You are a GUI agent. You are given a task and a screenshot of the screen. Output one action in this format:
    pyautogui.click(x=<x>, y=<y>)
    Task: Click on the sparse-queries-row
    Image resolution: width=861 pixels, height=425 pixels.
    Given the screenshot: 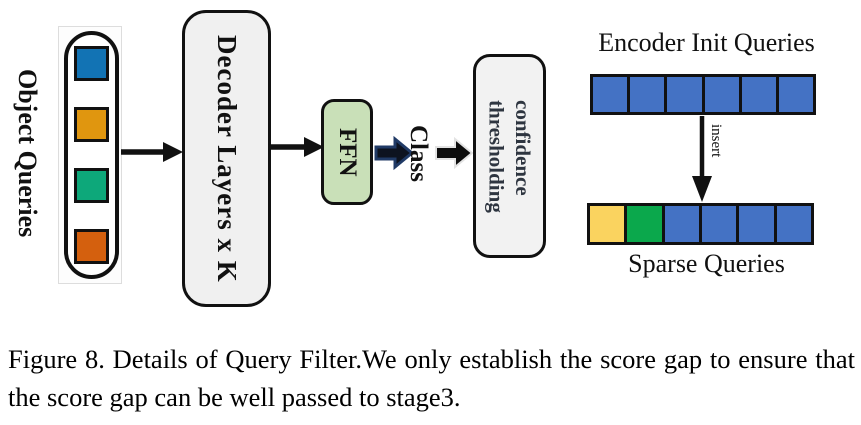 What is the action you would take?
    pyautogui.click(x=700, y=224)
    